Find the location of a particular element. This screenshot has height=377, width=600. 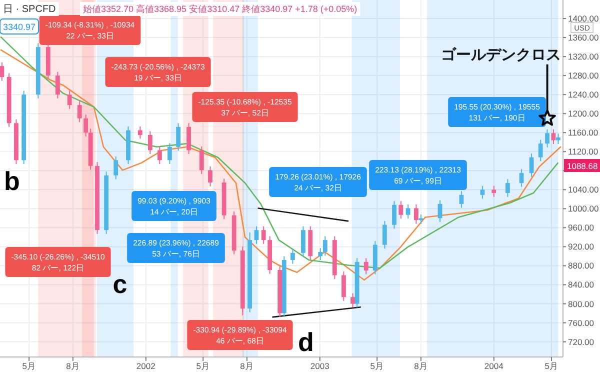

y-tick-label: 1400.00 is located at coordinates (583, 19).